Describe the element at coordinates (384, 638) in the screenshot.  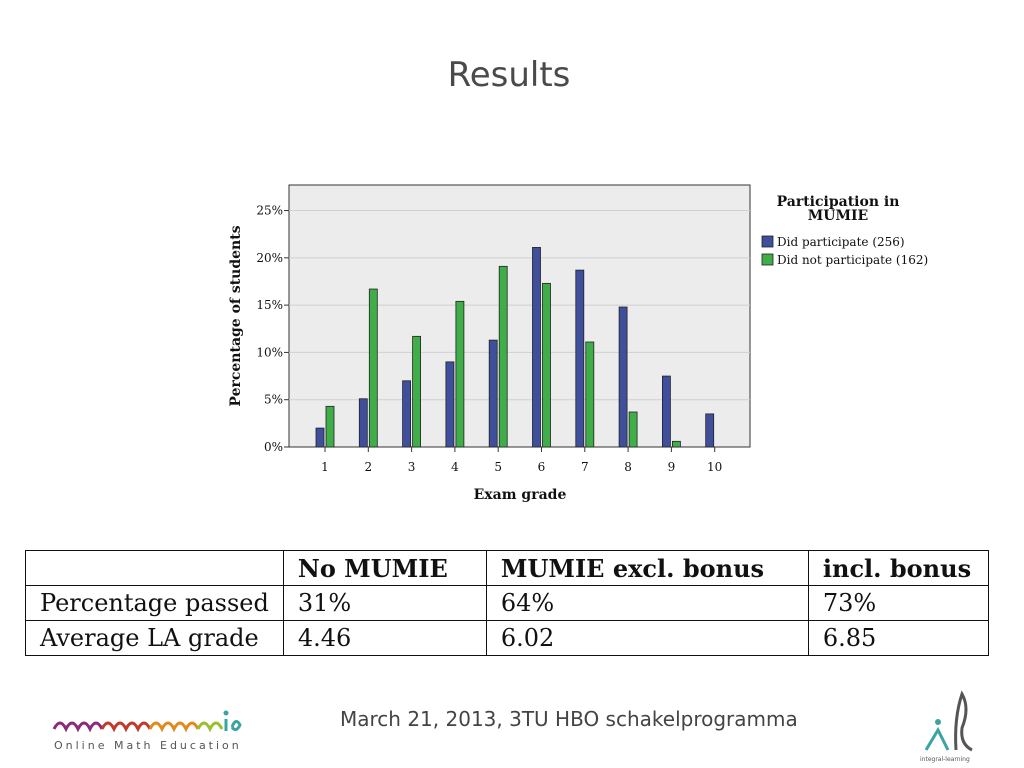
I see `table-cell: 4.46` at that location.